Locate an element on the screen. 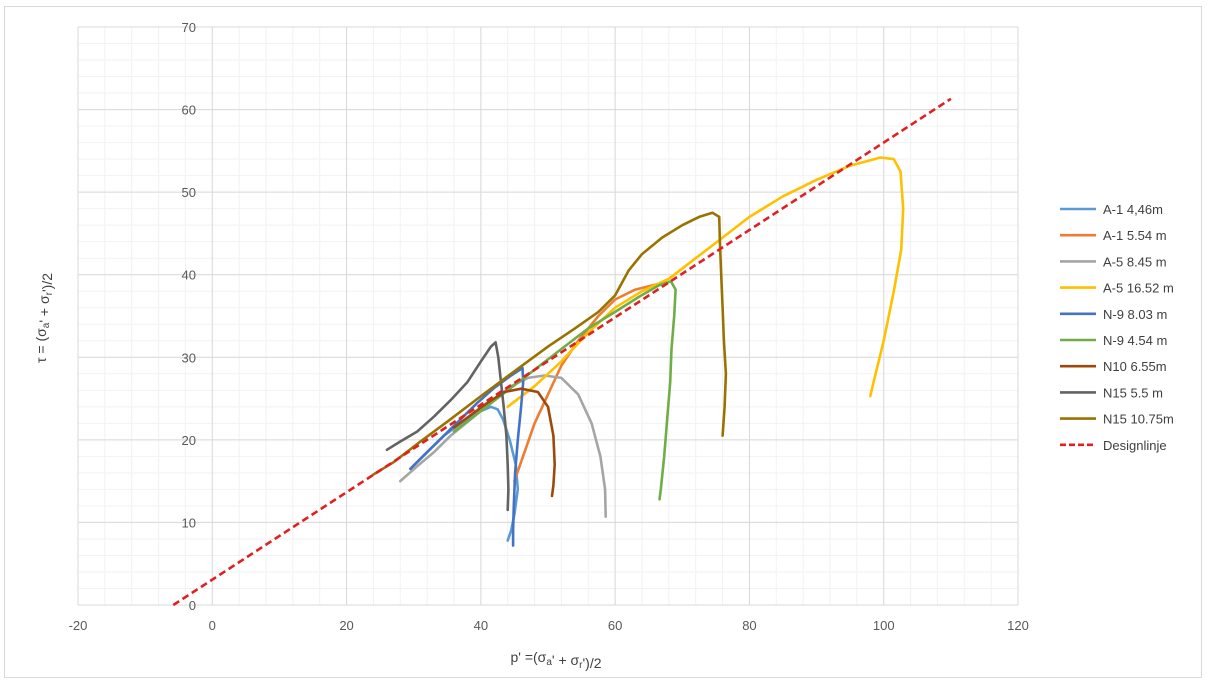  y-tick-label: 70 is located at coordinates (189, 27).